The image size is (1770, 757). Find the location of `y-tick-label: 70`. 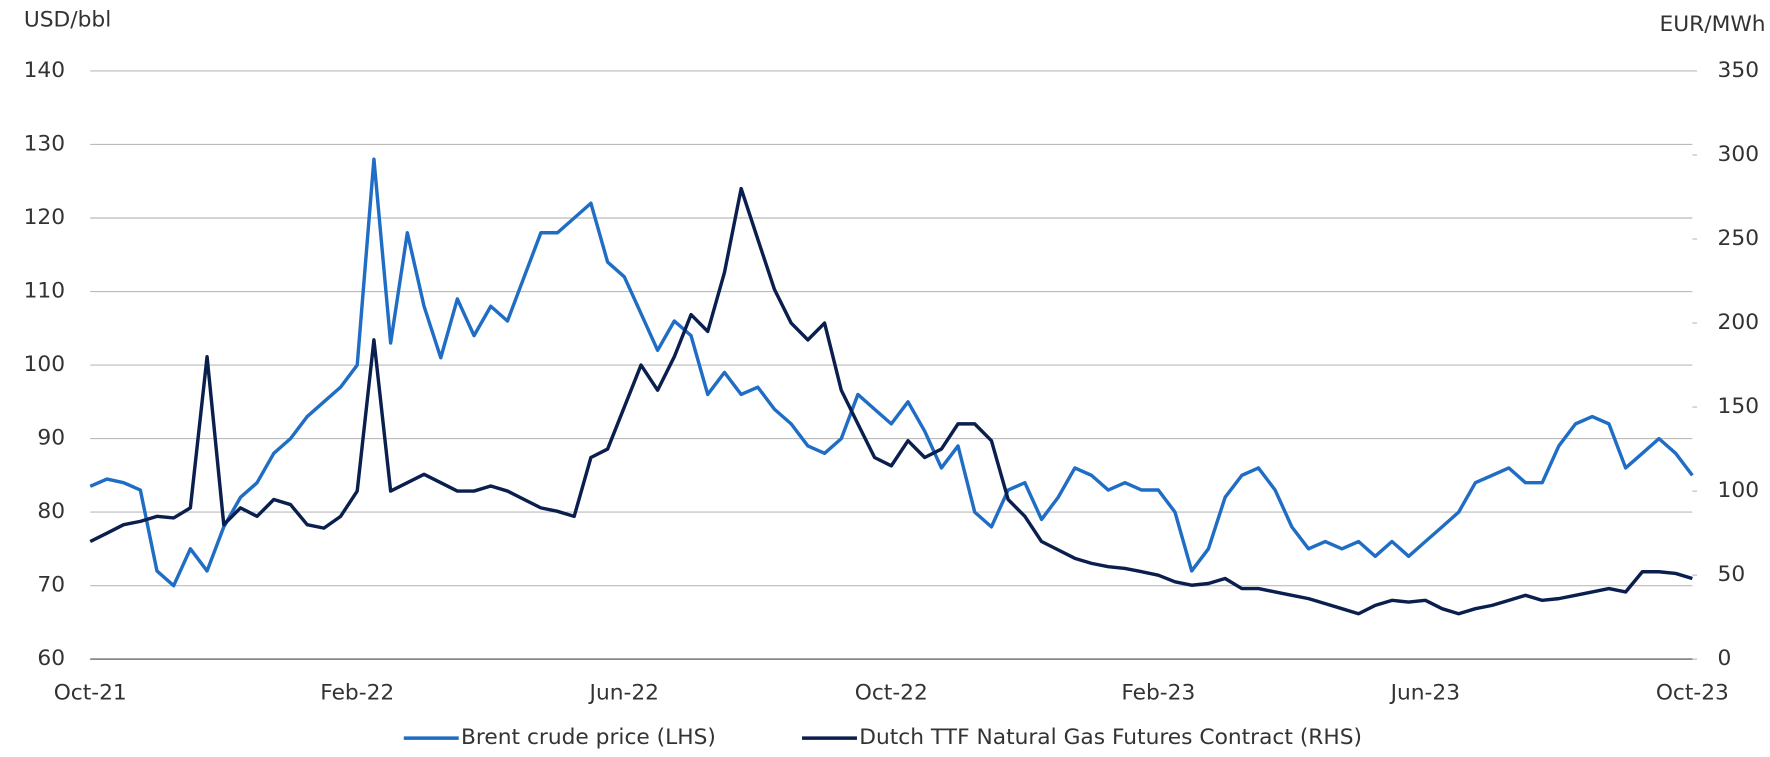

y-tick-label: 70 is located at coordinates (51, 585).